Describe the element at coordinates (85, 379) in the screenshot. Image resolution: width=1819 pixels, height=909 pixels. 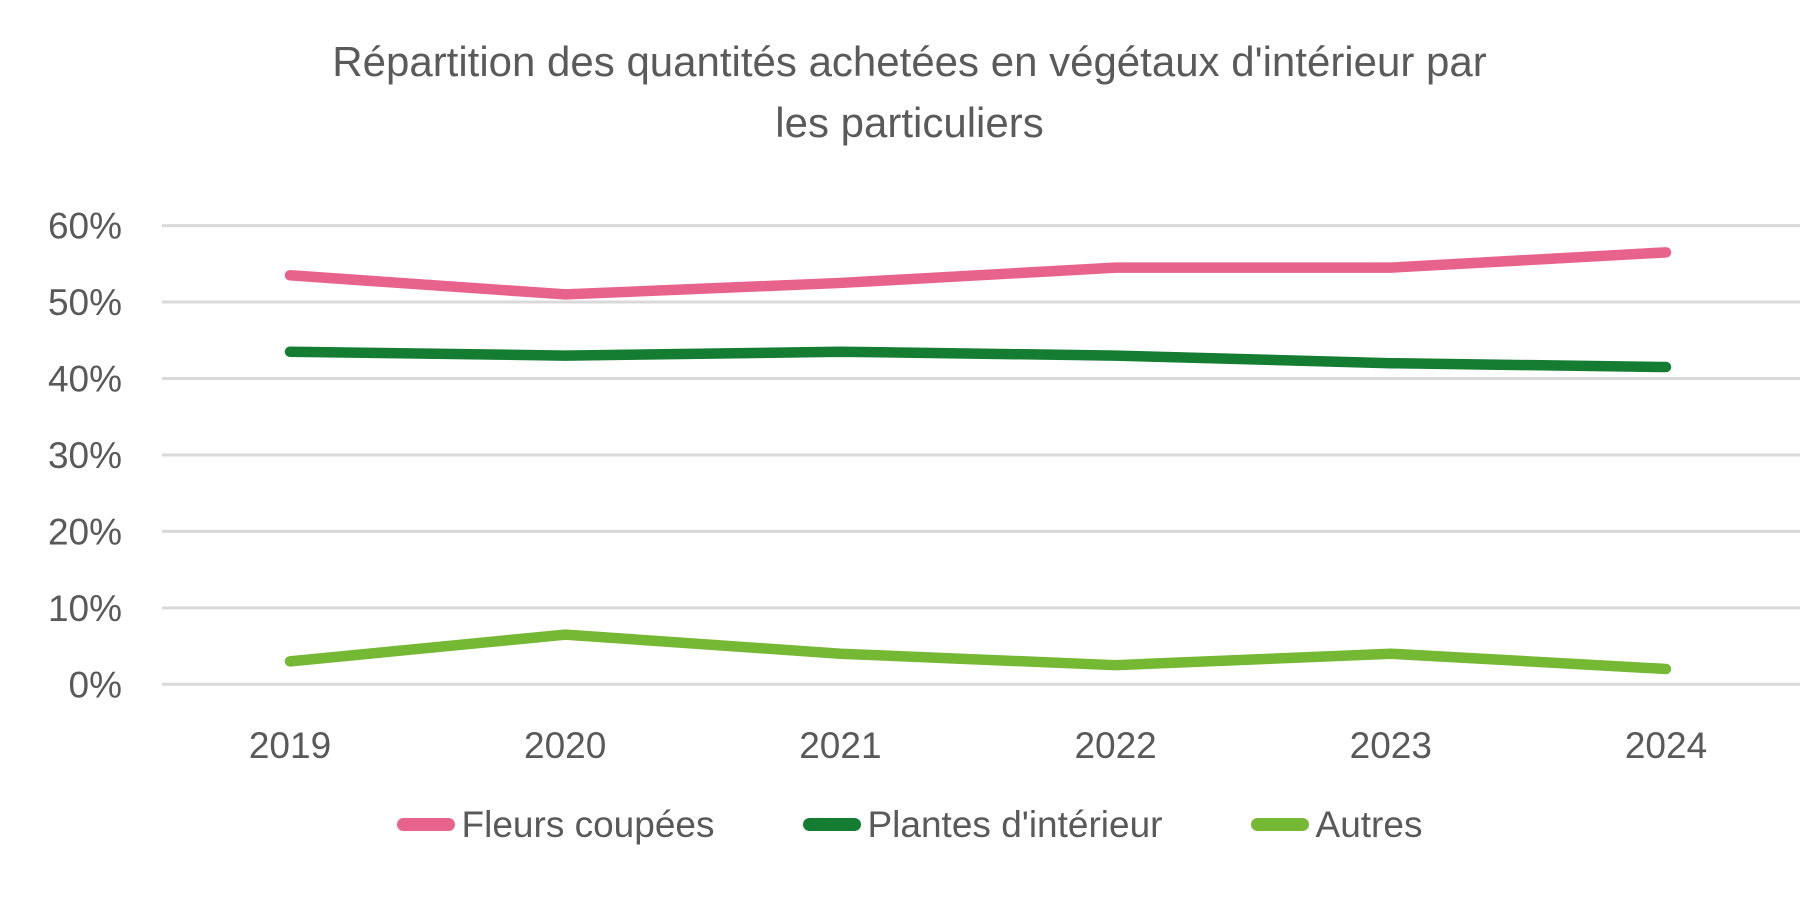
I see `y-axis-tick-label: 40%` at that location.